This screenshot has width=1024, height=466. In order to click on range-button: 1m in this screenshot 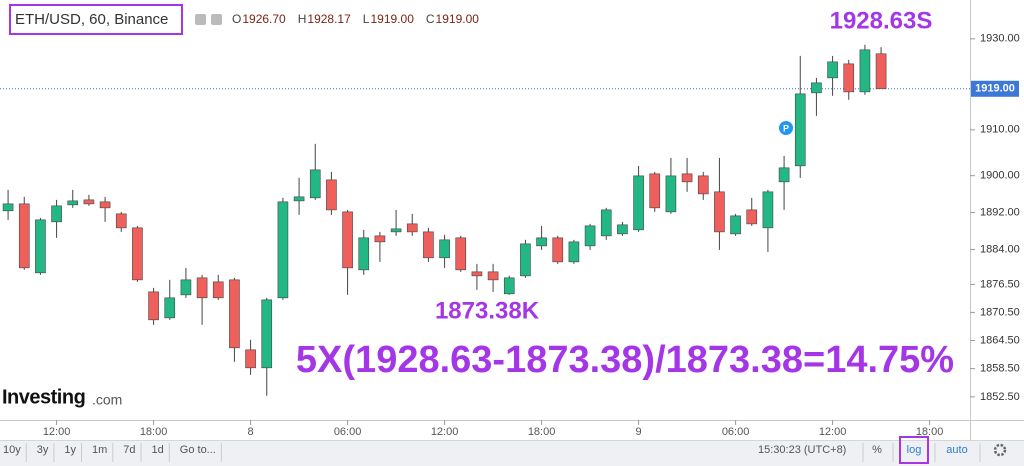, I will do `click(99, 450)`.